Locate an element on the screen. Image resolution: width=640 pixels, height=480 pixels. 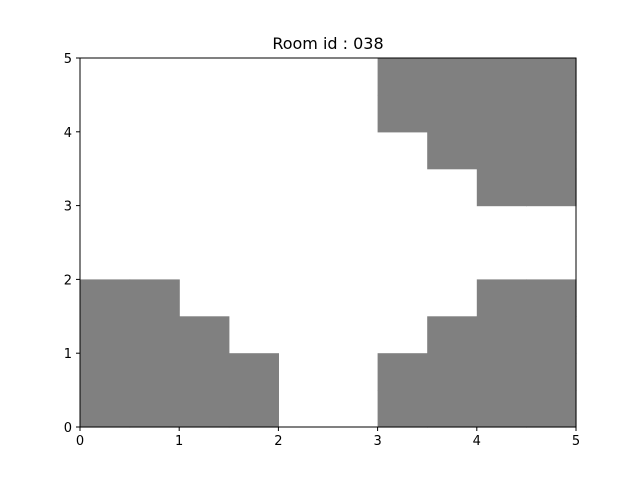
x-tick-label: 1 is located at coordinates (179, 441).